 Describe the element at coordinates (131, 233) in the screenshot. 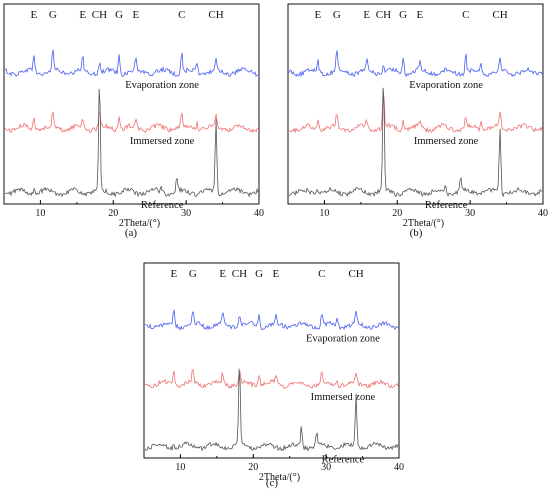

I see `panel-caption: (a)` at that location.